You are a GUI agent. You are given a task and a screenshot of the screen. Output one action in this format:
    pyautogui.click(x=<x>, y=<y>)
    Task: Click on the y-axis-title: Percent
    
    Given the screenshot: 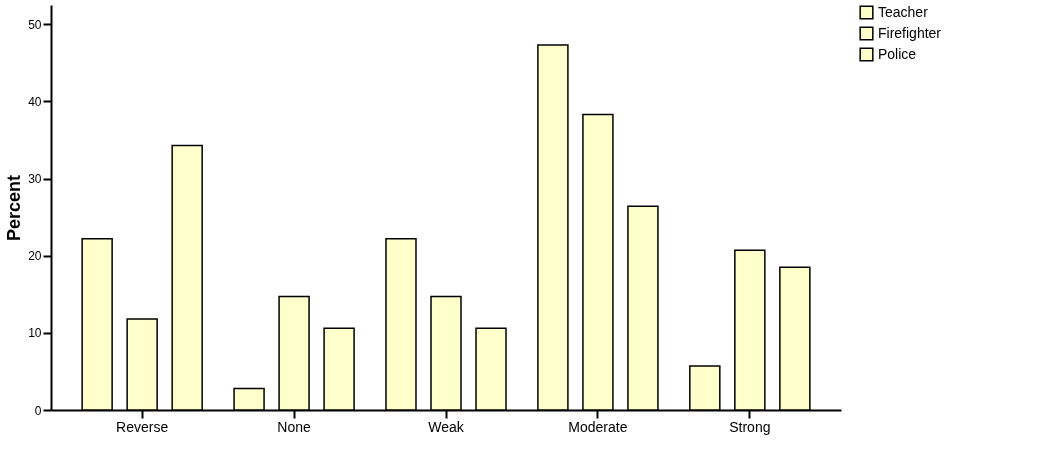 What is the action you would take?
    pyautogui.click(x=14, y=208)
    